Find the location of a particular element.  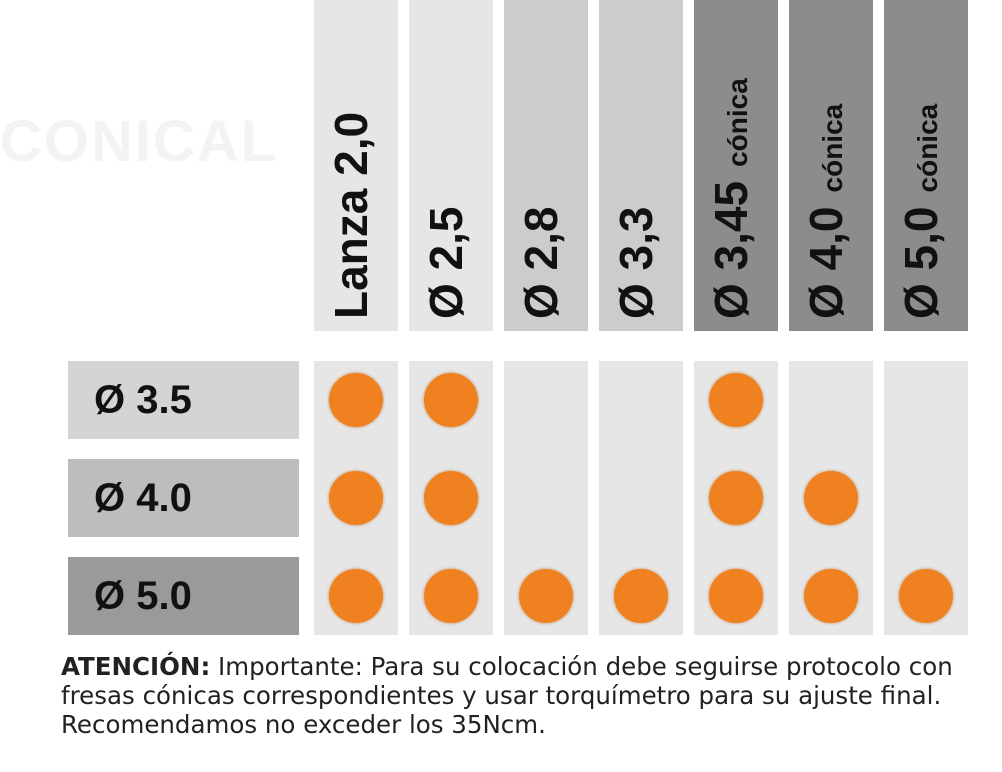

column-label: Ø 3,45 is located at coordinates (731, 249).